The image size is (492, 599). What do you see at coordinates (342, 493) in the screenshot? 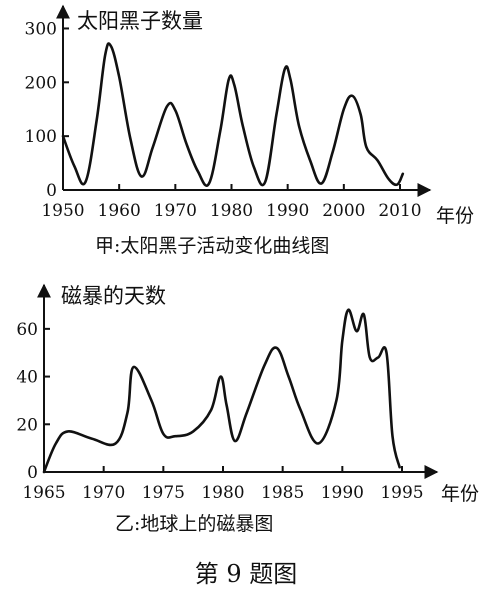
I see `storm-x-tick-label: 1990` at bounding box center [342, 493].